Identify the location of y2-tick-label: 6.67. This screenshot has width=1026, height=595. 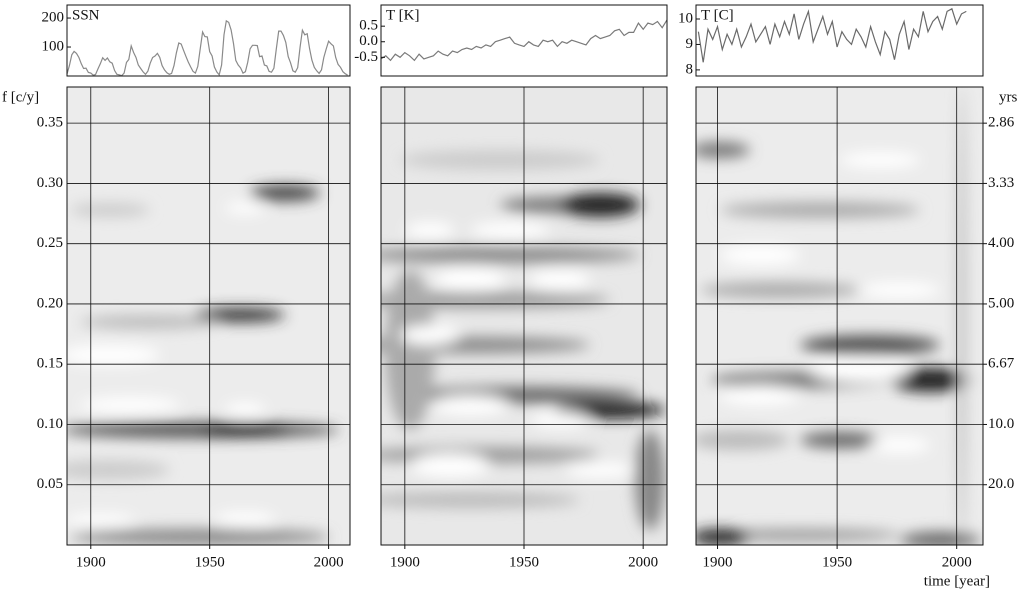
(1001, 364).